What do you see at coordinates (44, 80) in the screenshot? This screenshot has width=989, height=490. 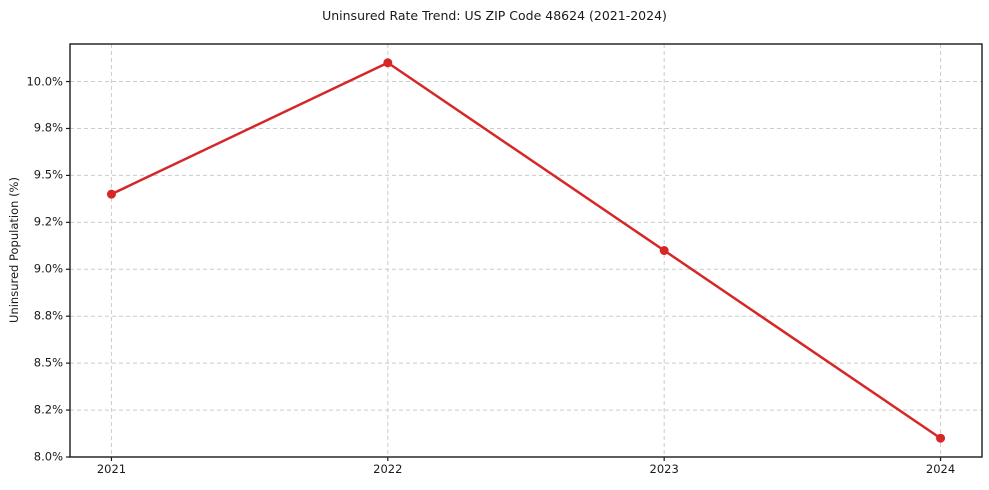 I see `y-tick-label: 10.0%` at bounding box center [44, 80].